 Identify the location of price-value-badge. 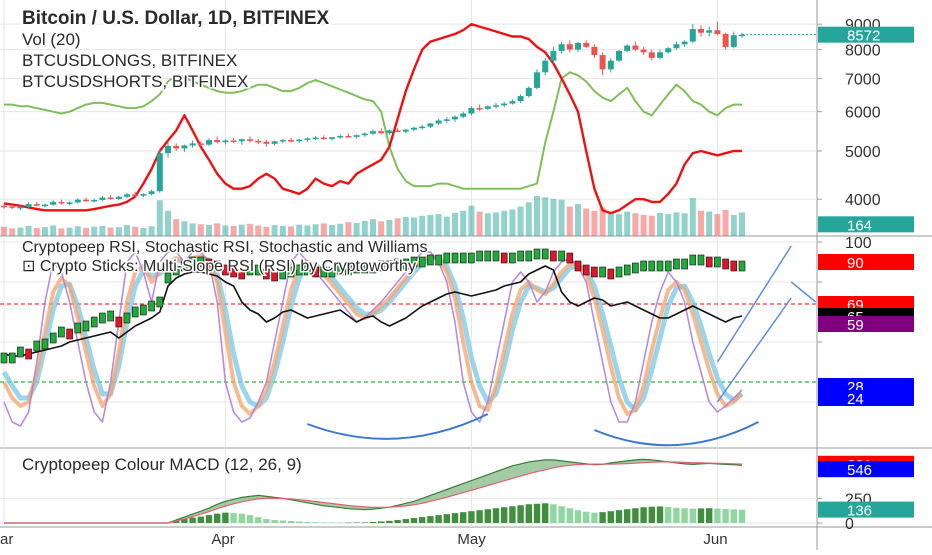
(866, 34).